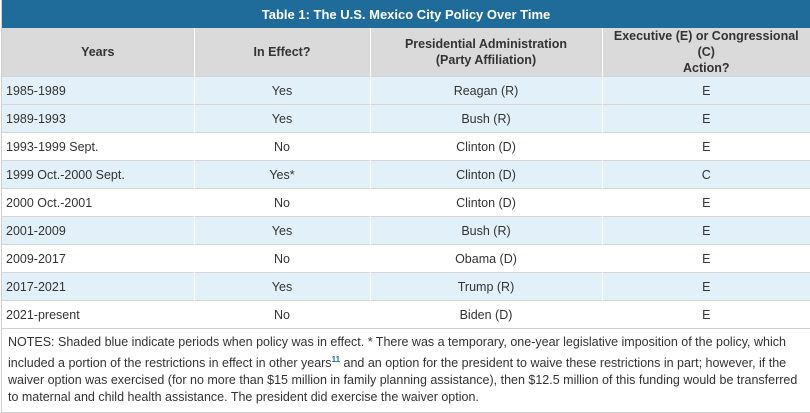  Describe the element at coordinates (486, 286) in the screenshot. I see `cell-administration: Trump (R)` at that location.